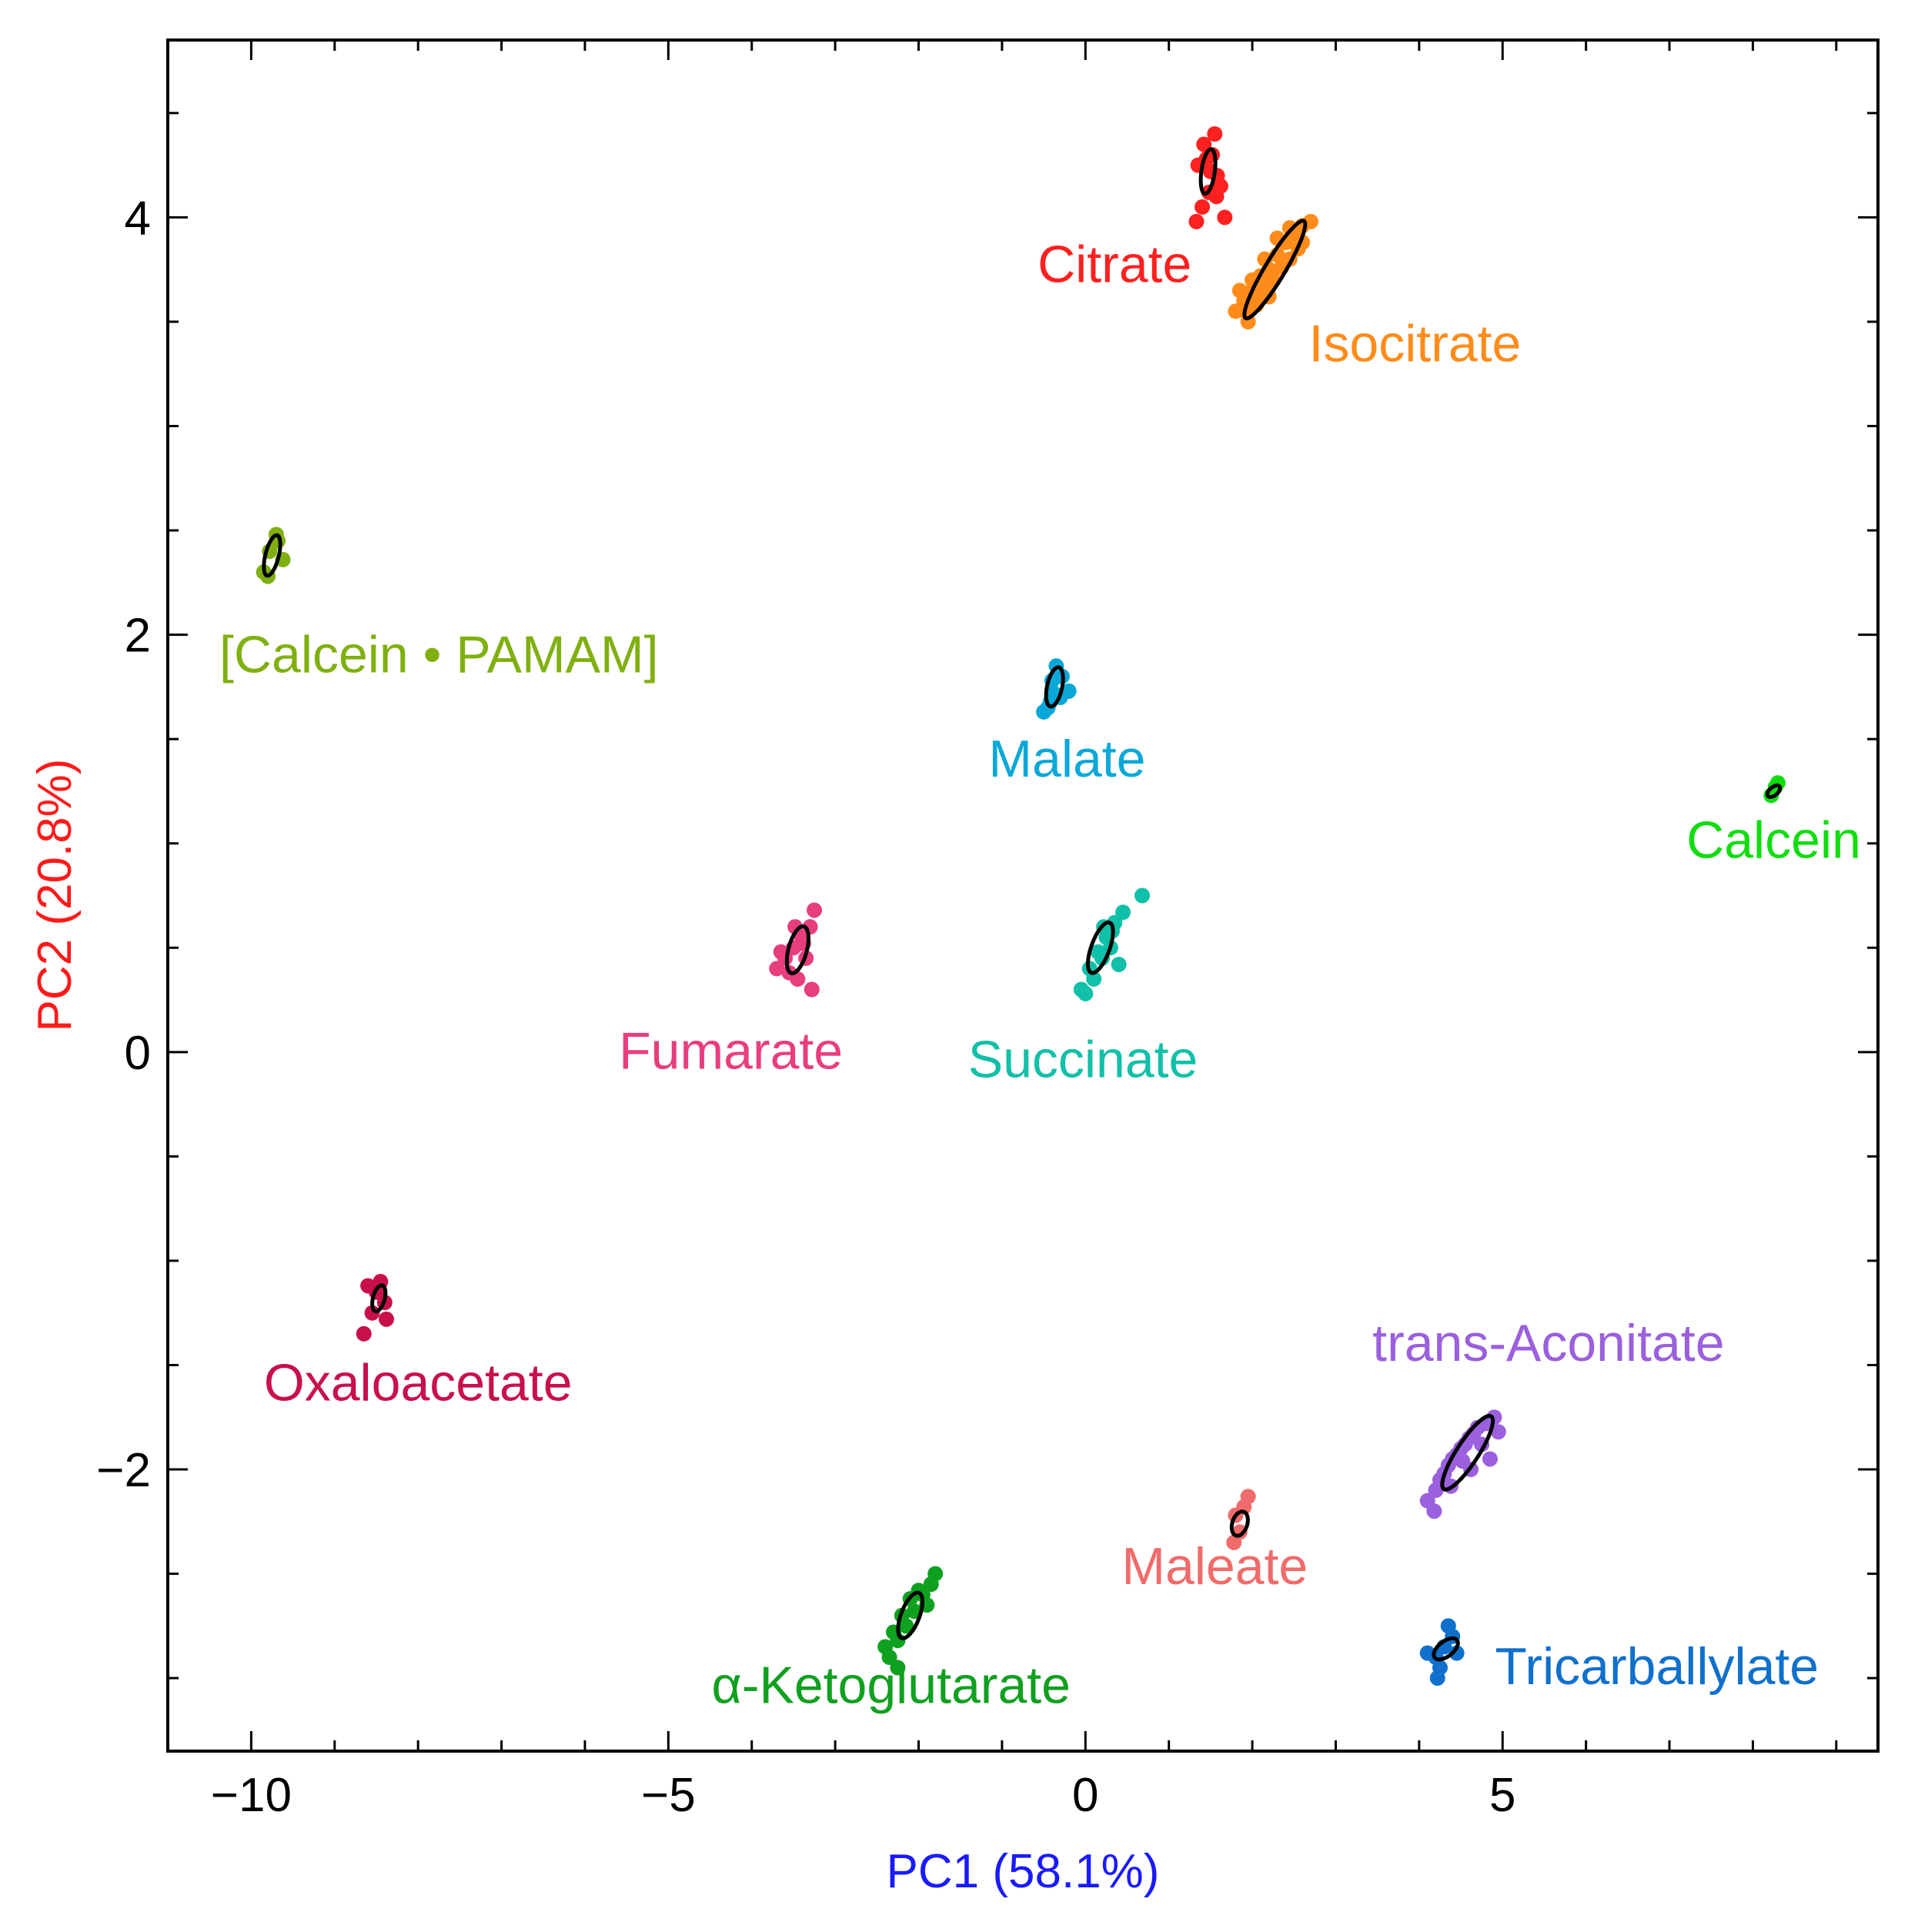 The width and height of the screenshot is (1908, 1932). Describe the element at coordinates (1502, 1795) in the screenshot. I see `x-tick-label: 5` at that location.